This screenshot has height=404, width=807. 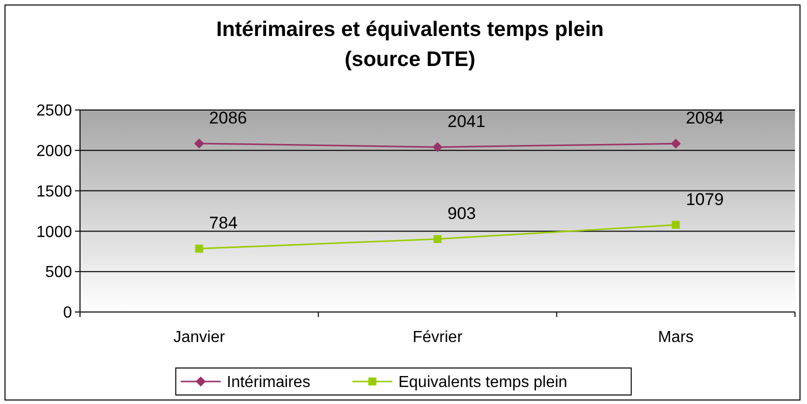 I want to click on legend-label: Intérimaires, so click(x=268, y=383).